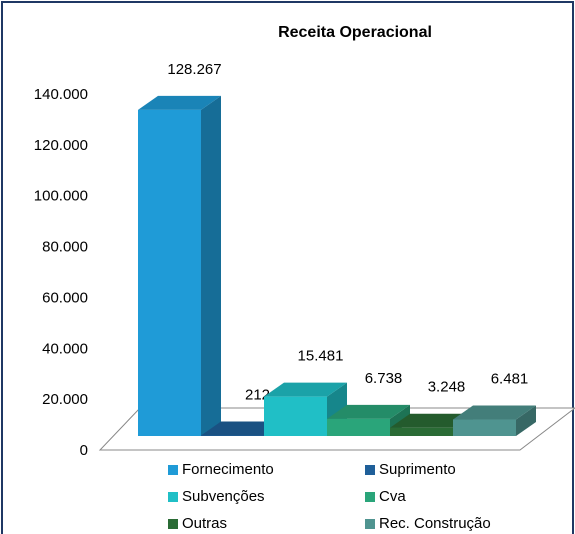  What do you see at coordinates (228, 469) in the screenshot?
I see `legend-label: Fornecimento` at bounding box center [228, 469].